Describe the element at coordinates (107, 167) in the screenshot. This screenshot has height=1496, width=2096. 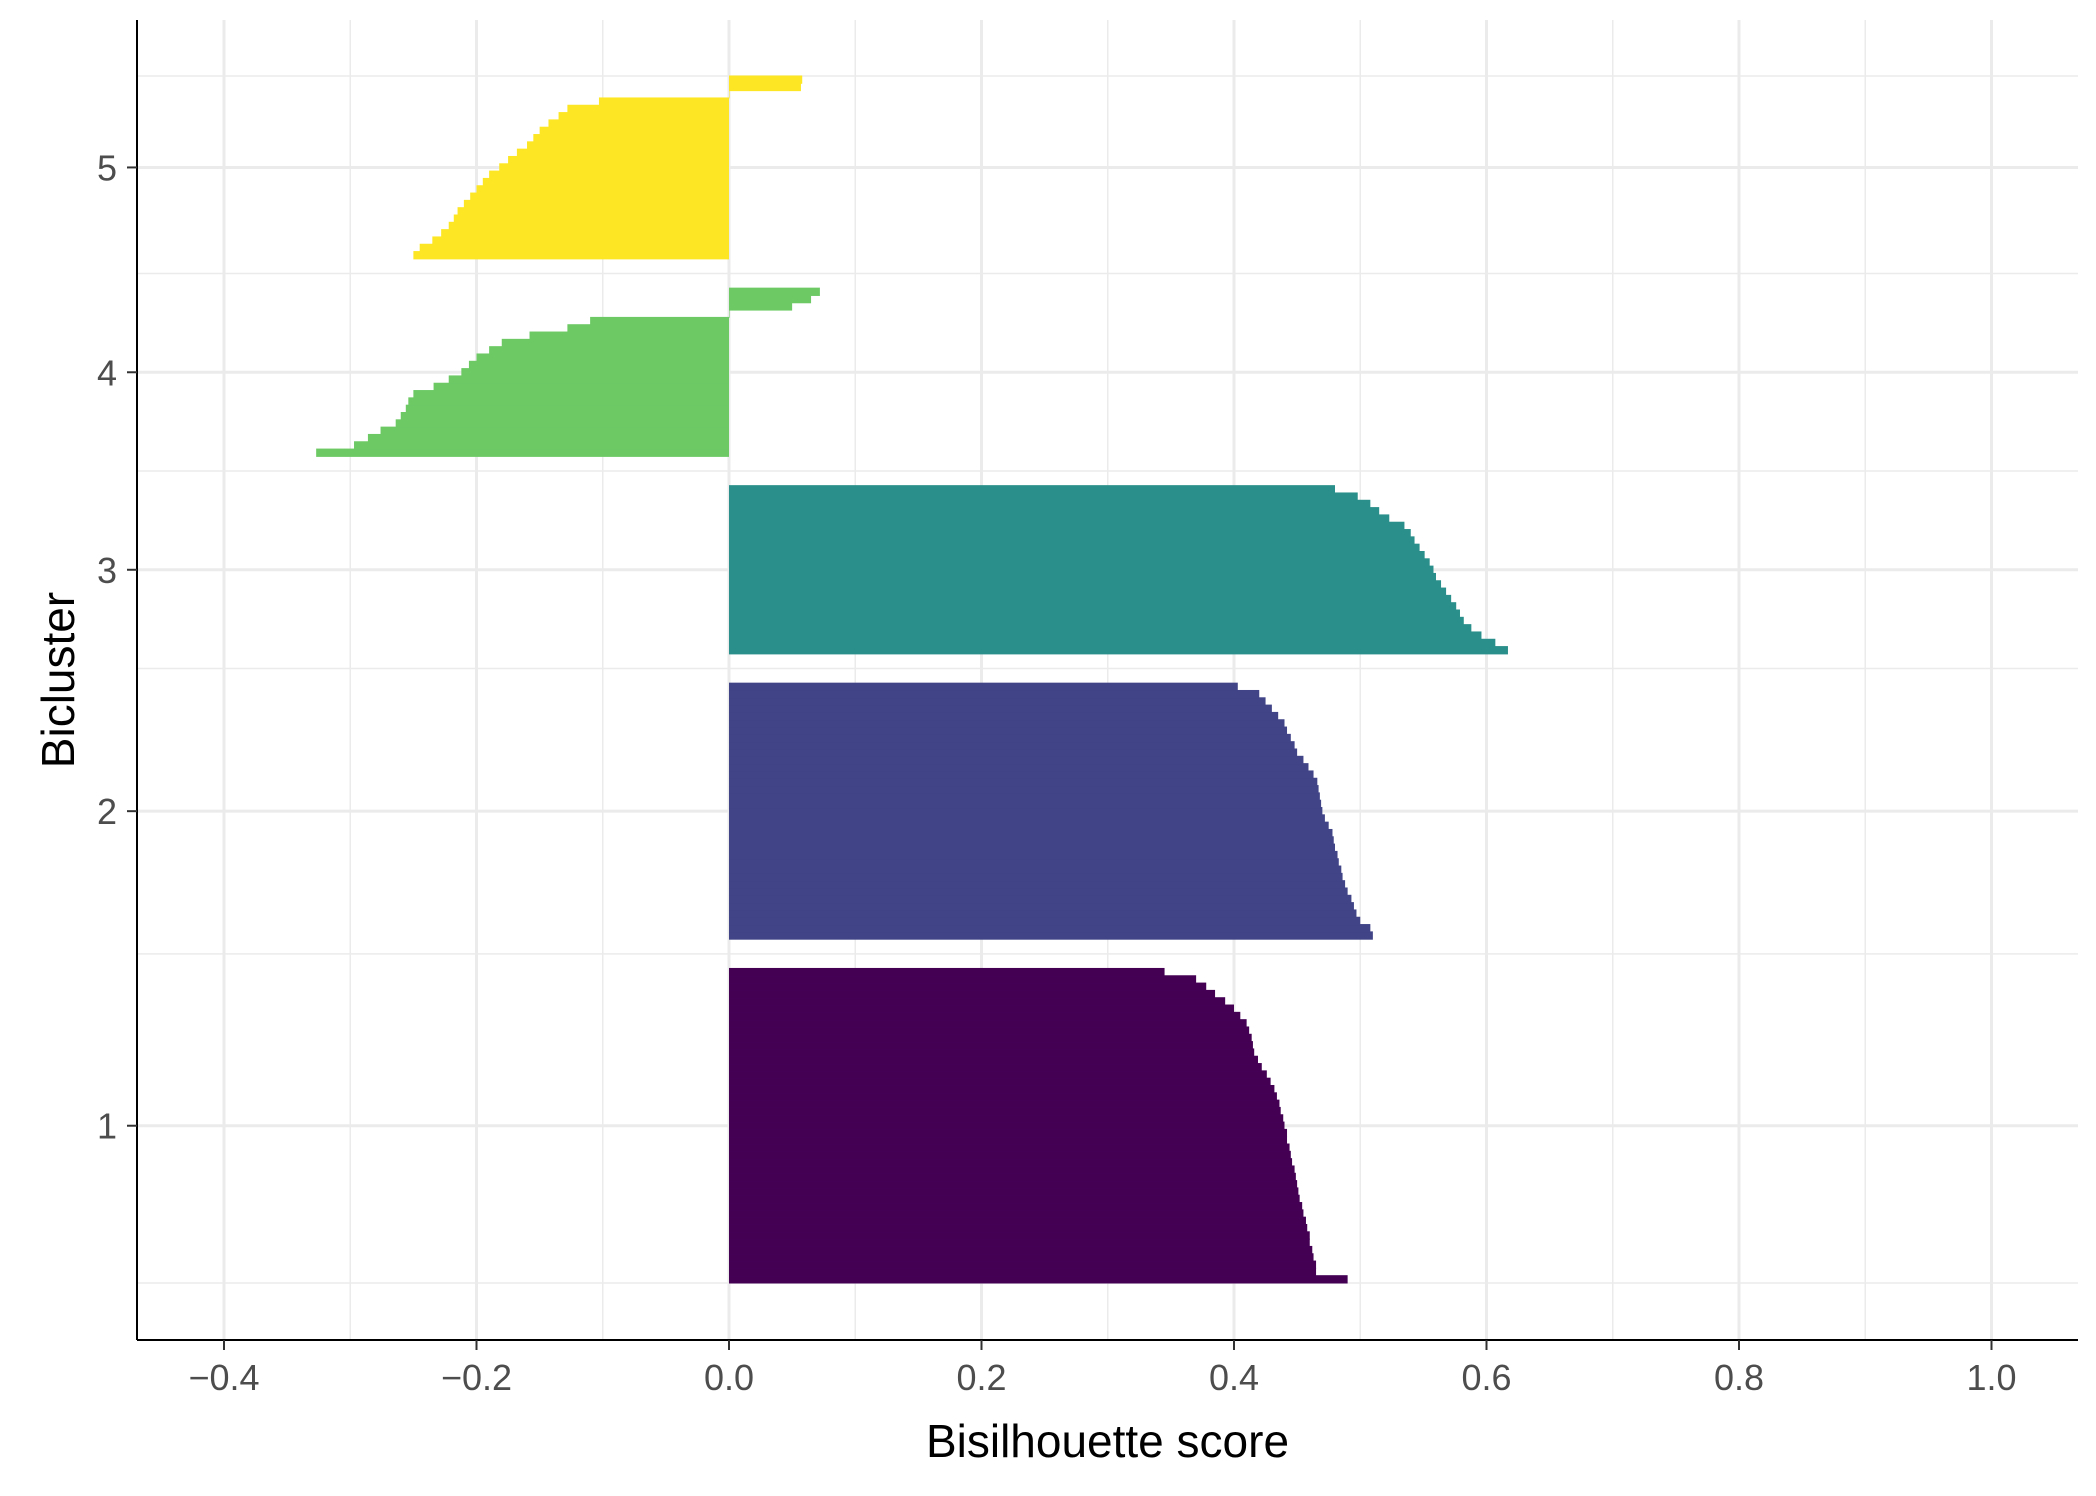
I see `y-tick-label: 5` at that location.